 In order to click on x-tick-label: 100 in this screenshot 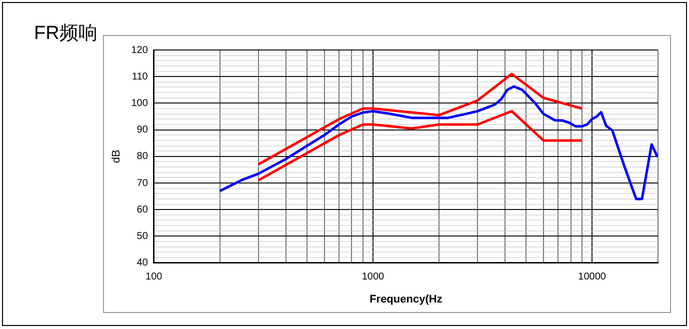, I will do `click(154, 277)`.